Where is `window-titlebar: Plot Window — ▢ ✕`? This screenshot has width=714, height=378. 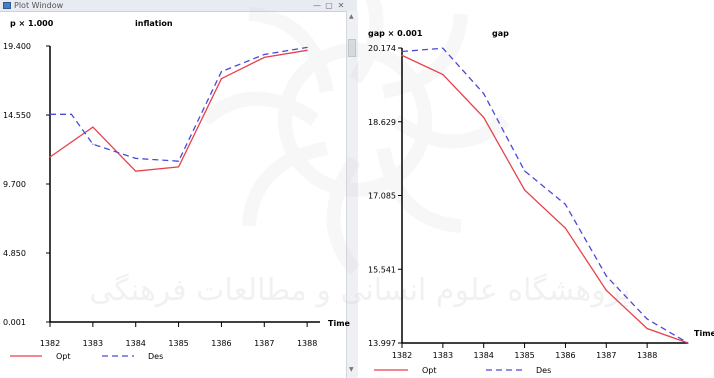
window-titlebar: Plot Window — ▢ ✕ is located at coordinates (178, 6).